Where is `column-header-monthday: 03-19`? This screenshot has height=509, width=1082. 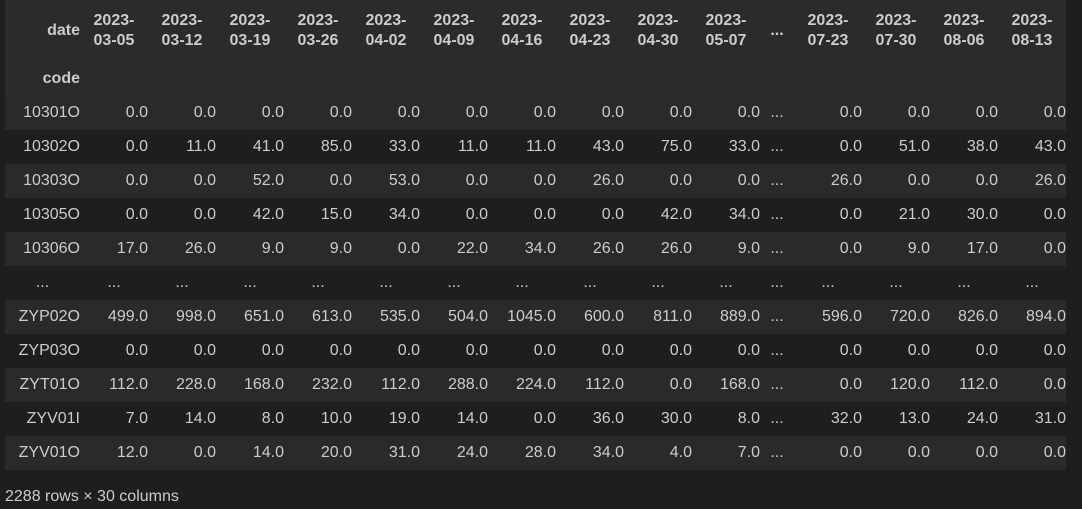 column-header-monthday: 03-19 is located at coordinates (250, 40).